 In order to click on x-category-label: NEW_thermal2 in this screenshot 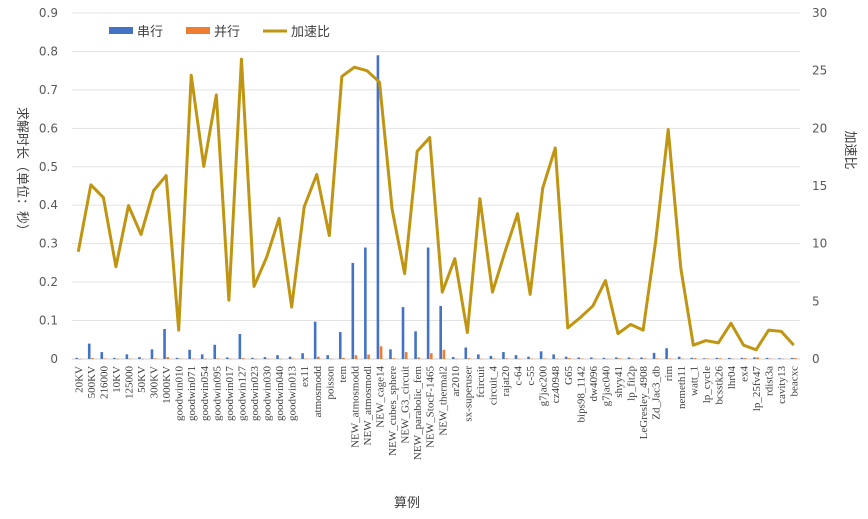, I will do `click(443, 401)`.